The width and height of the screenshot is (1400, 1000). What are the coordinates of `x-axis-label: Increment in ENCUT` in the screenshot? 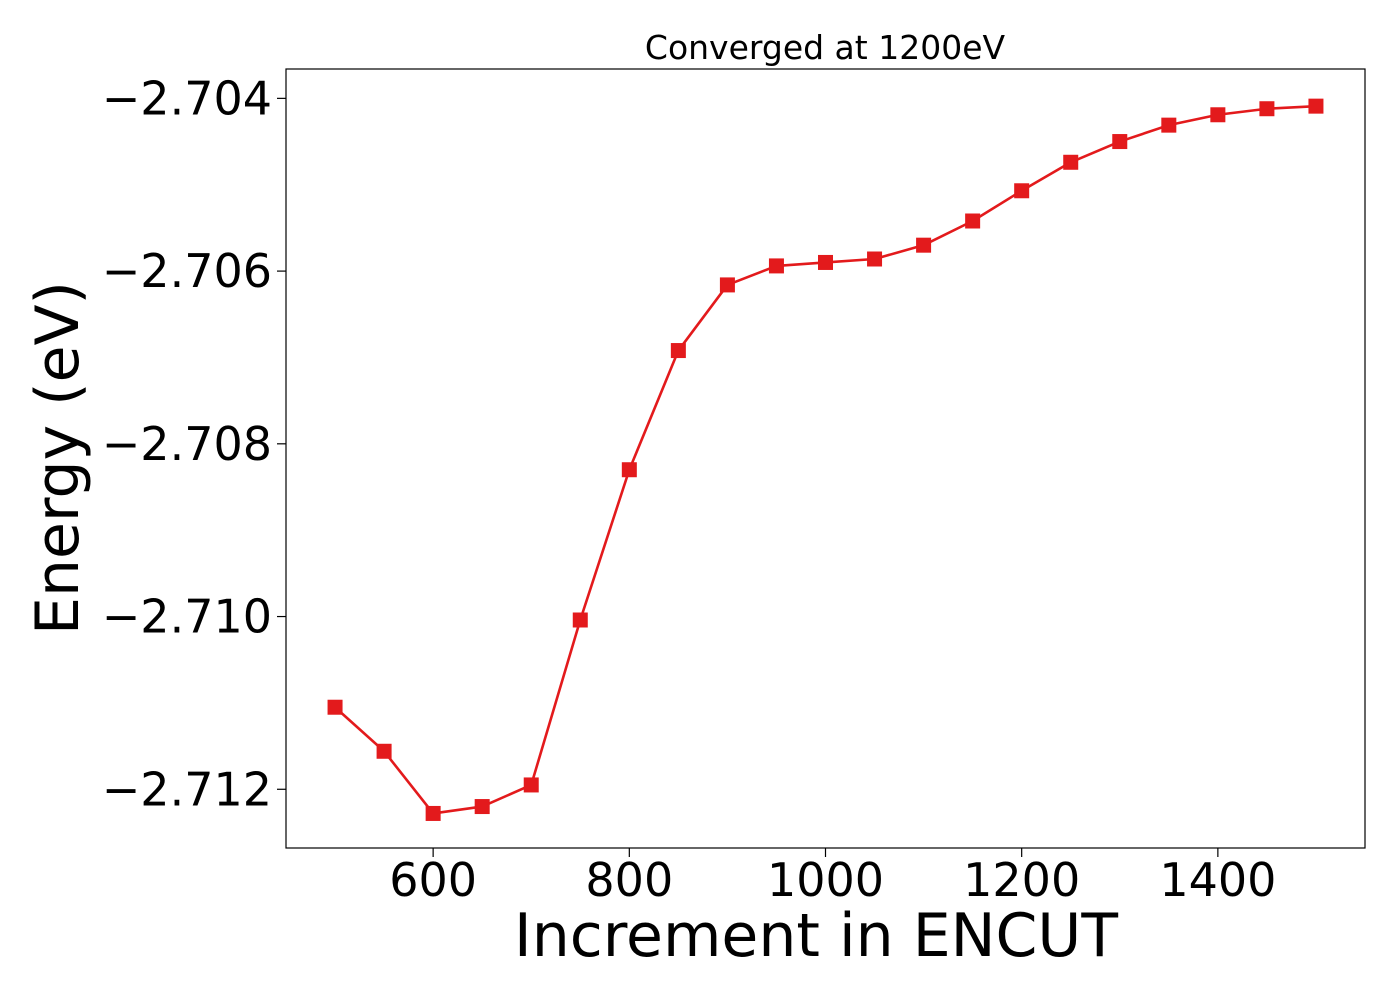 It's located at (816, 936).